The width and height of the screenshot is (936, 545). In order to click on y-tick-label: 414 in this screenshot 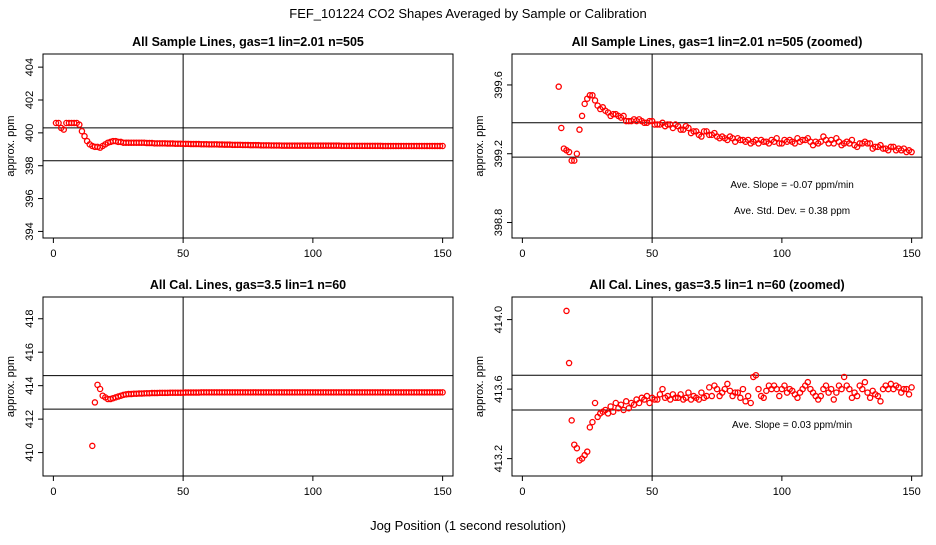, I will do `click(30, 385)`.